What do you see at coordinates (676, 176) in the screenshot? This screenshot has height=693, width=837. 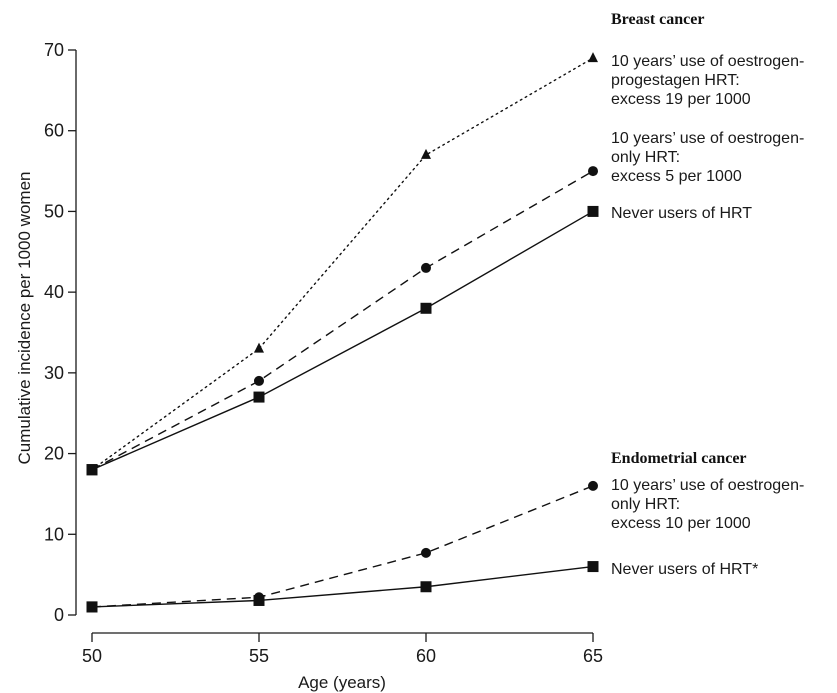 I see `series-label-line: excess 5 per 1000` at bounding box center [676, 176].